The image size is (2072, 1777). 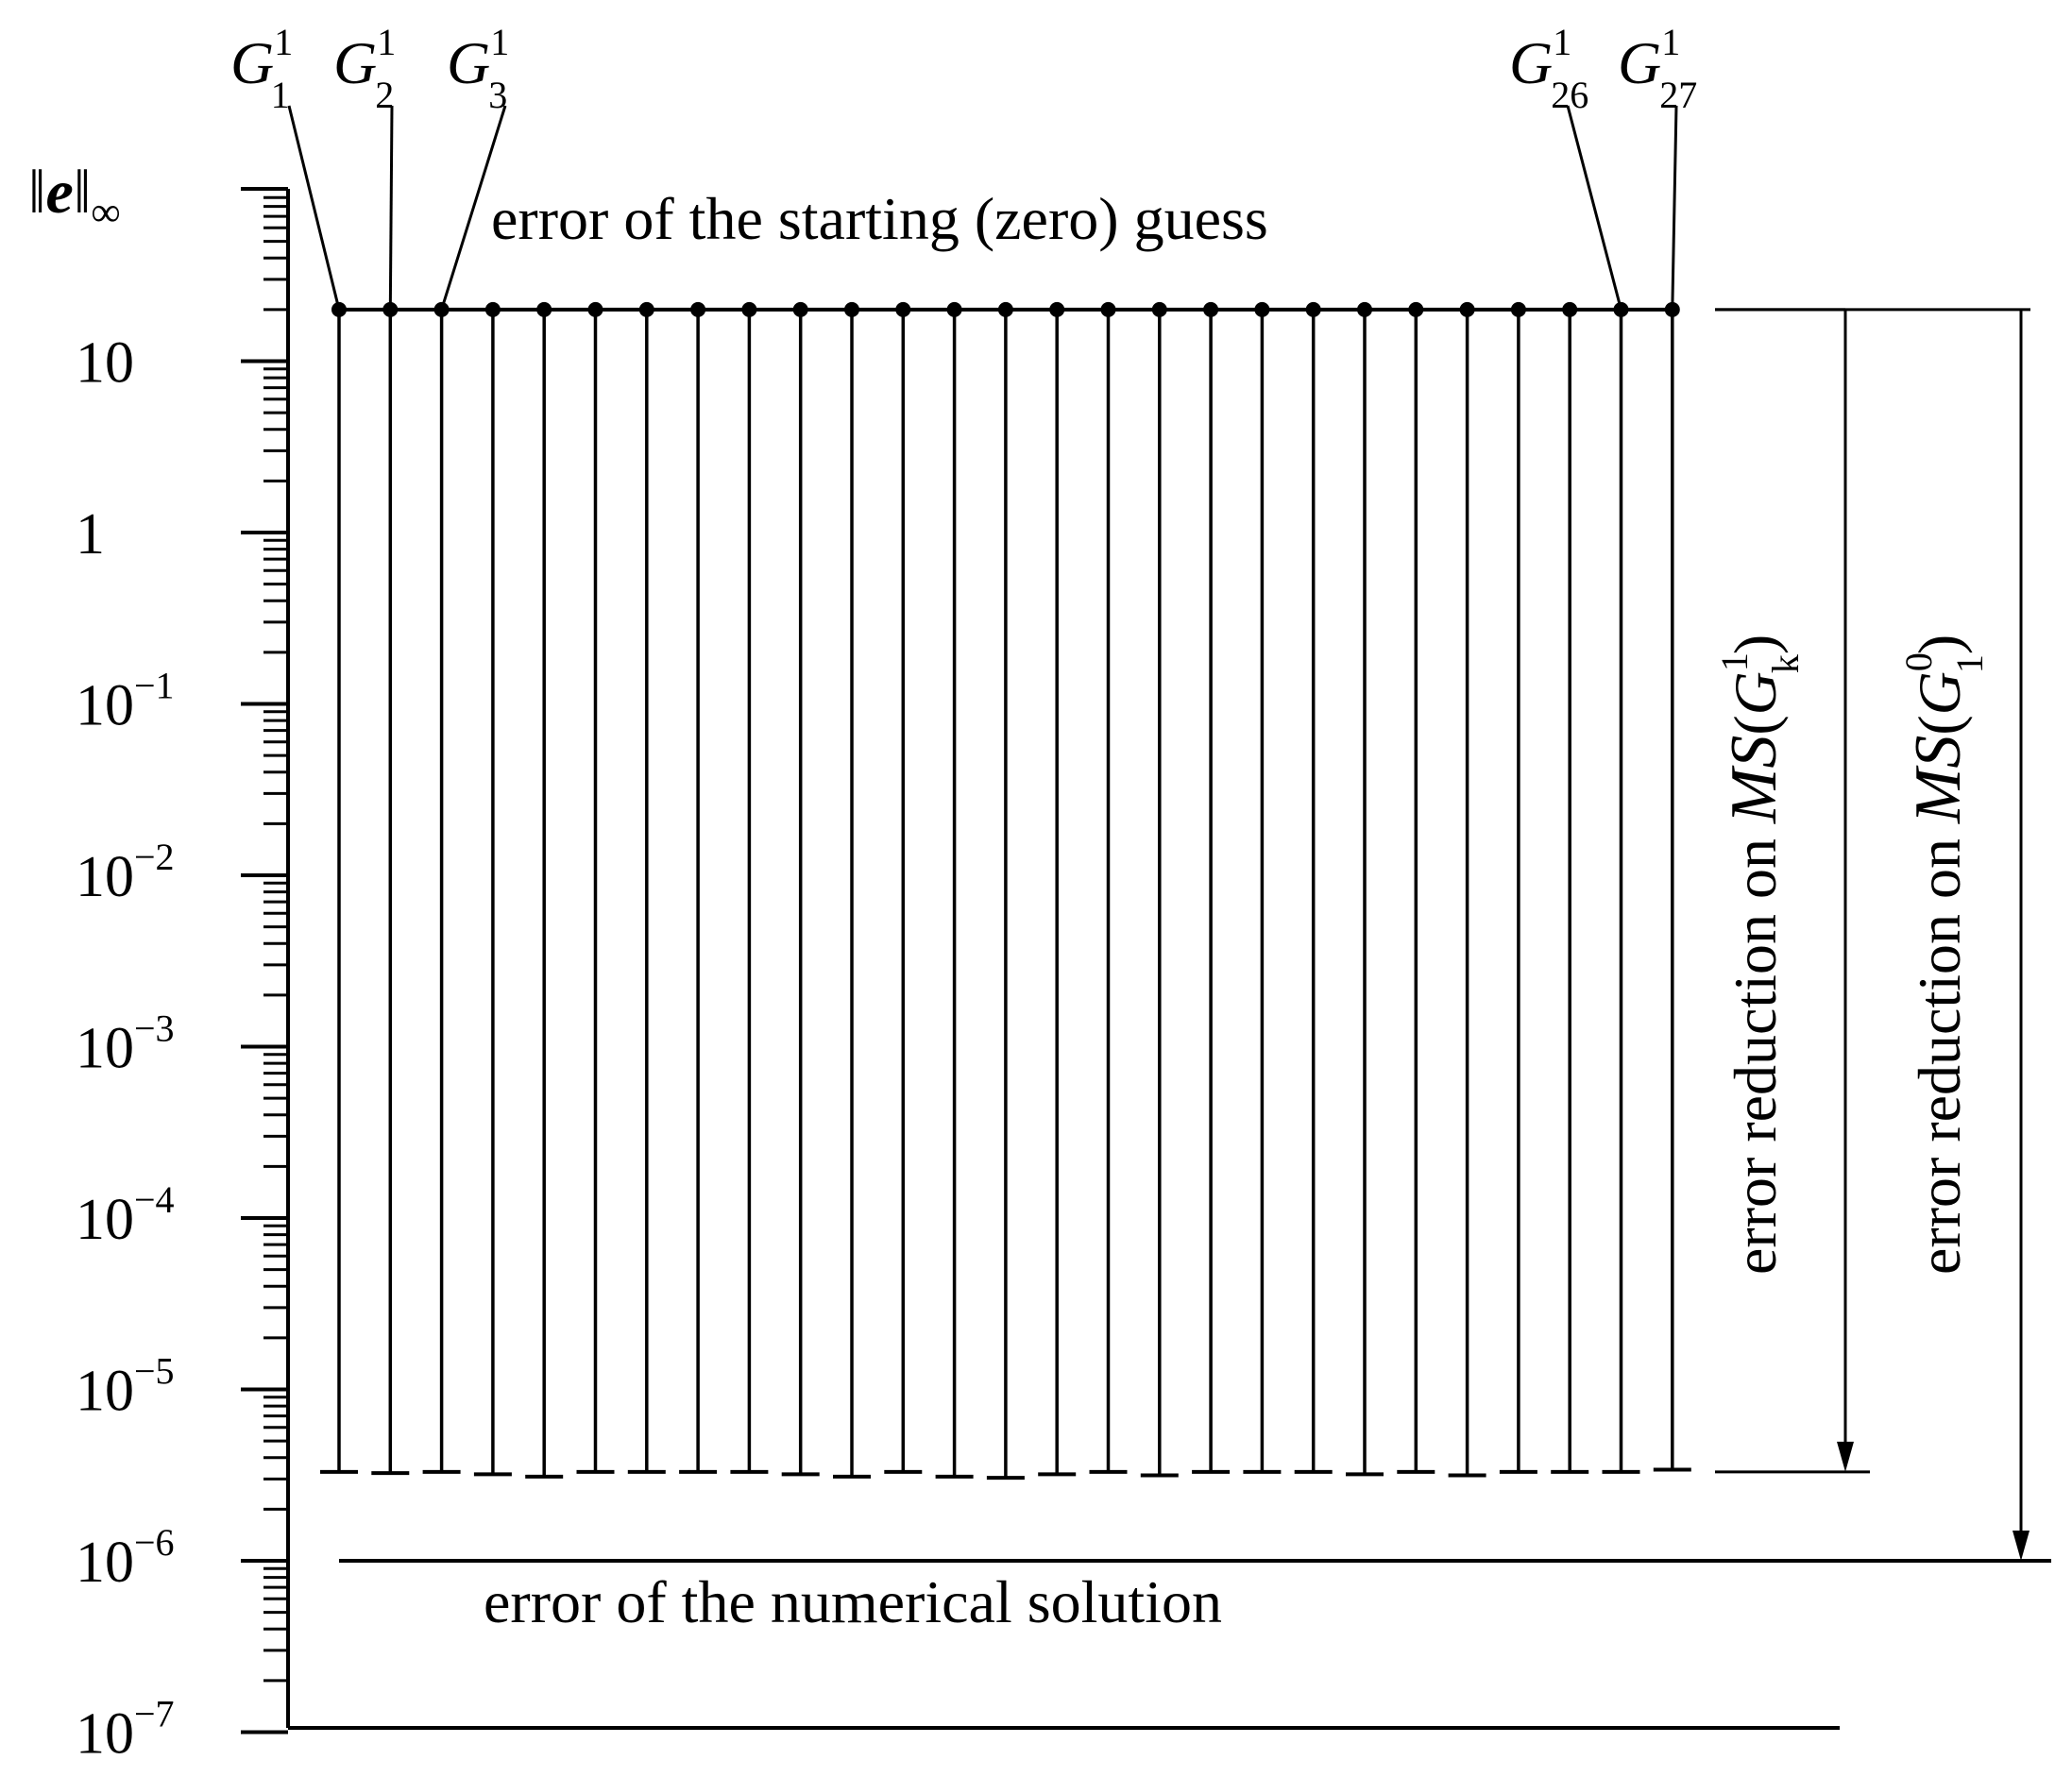 I want to click on starting-error-label: error of the starting (zero) guess, so click(x=880, y=218).